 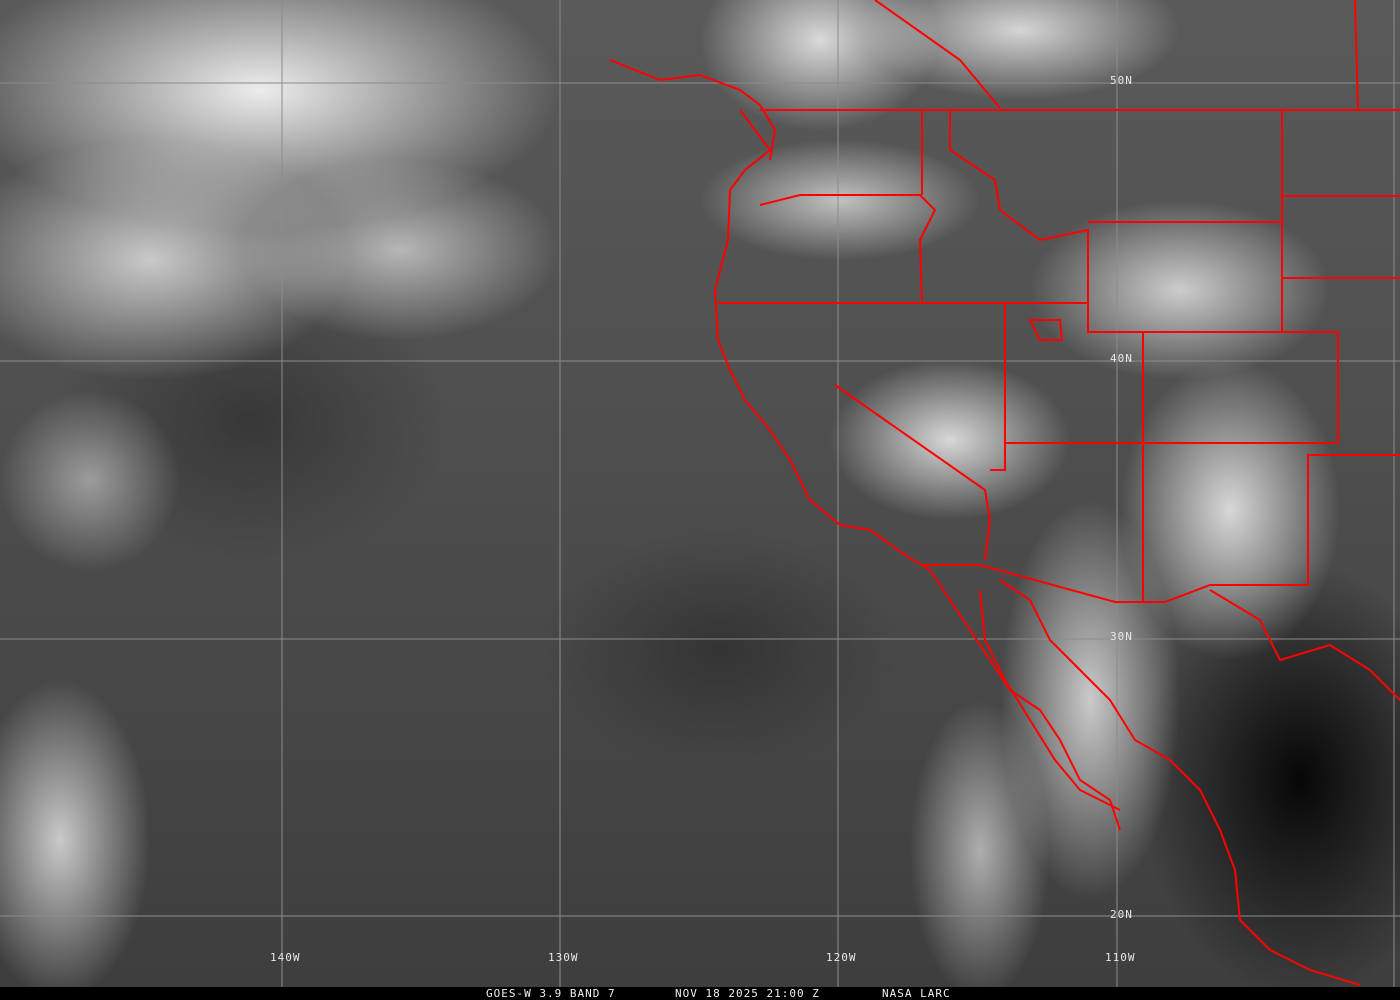 I want to click on latitude-label-20n: 20N, so click(x=1121, y=914).